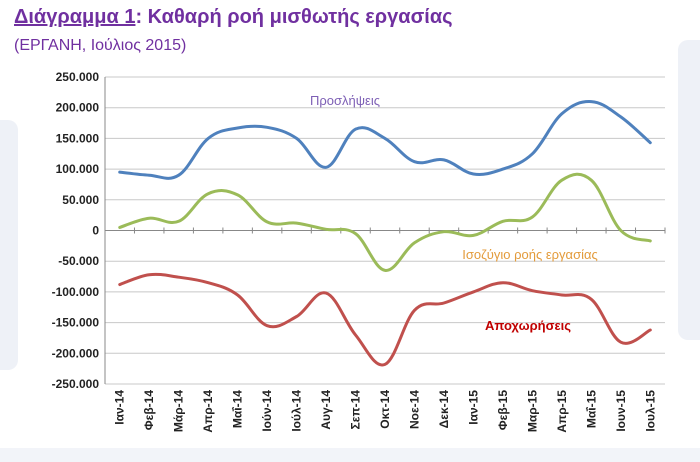  What do you see at coordinates (530, 254) in the screenshot?
I see `series-label-balance: Ισοζύγιο ροής εργασίας` at bounding box center [530, 254].